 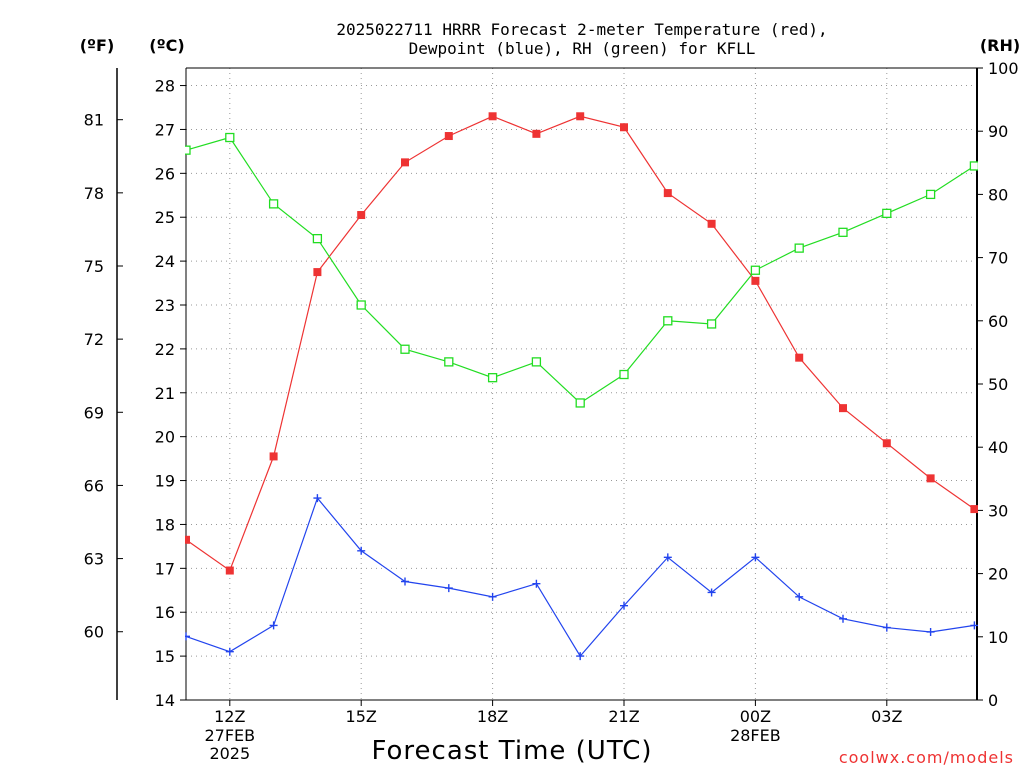 What do you see at coordinates (1000, 45) in the screenshot?
I see `rh-axis-label: (RH)` at bounding box center [1000, 45].